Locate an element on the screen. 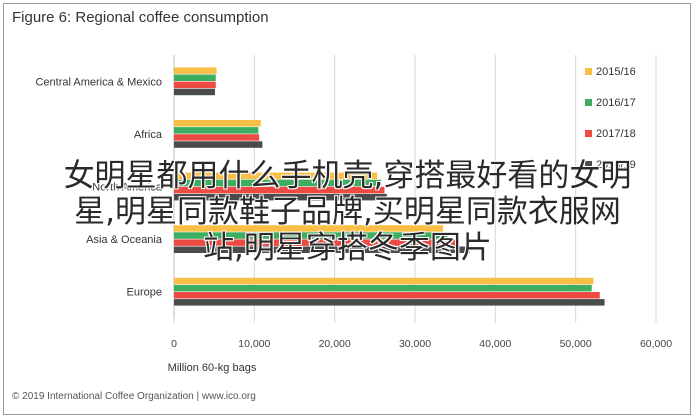  legend: 2015/16 2016/17 2017/18 2018/19 is located at coordinates (610, 118).